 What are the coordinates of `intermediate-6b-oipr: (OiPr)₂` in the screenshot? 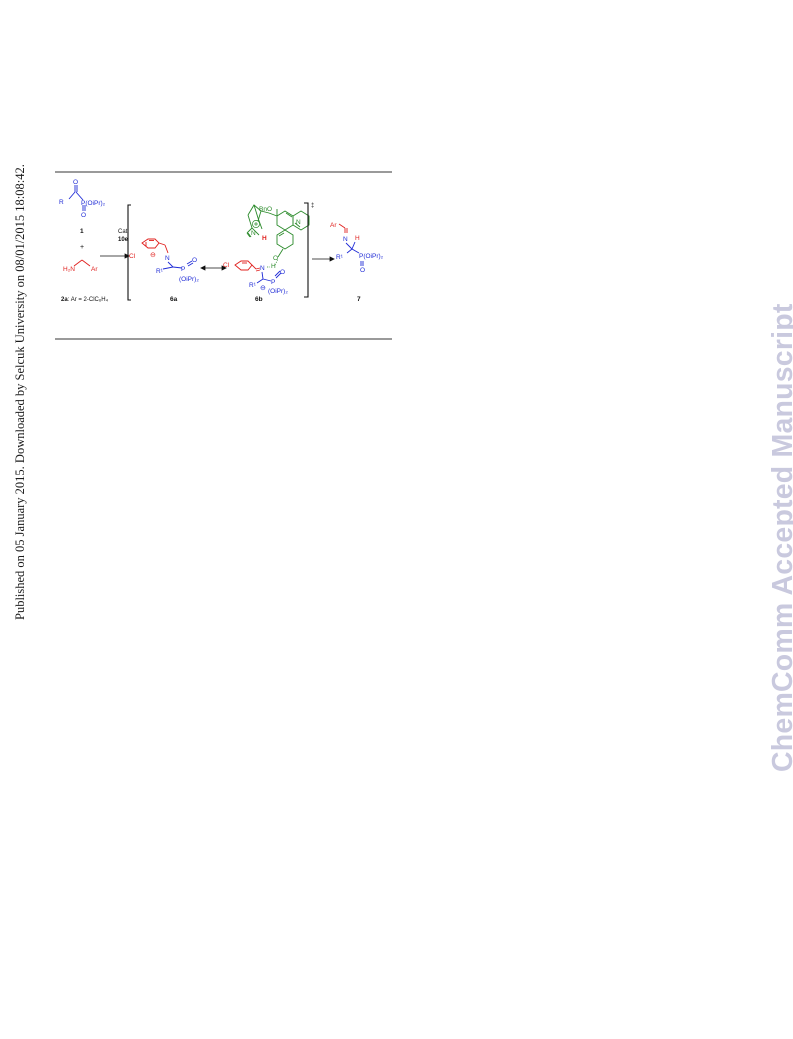 It's located at (278, 291).